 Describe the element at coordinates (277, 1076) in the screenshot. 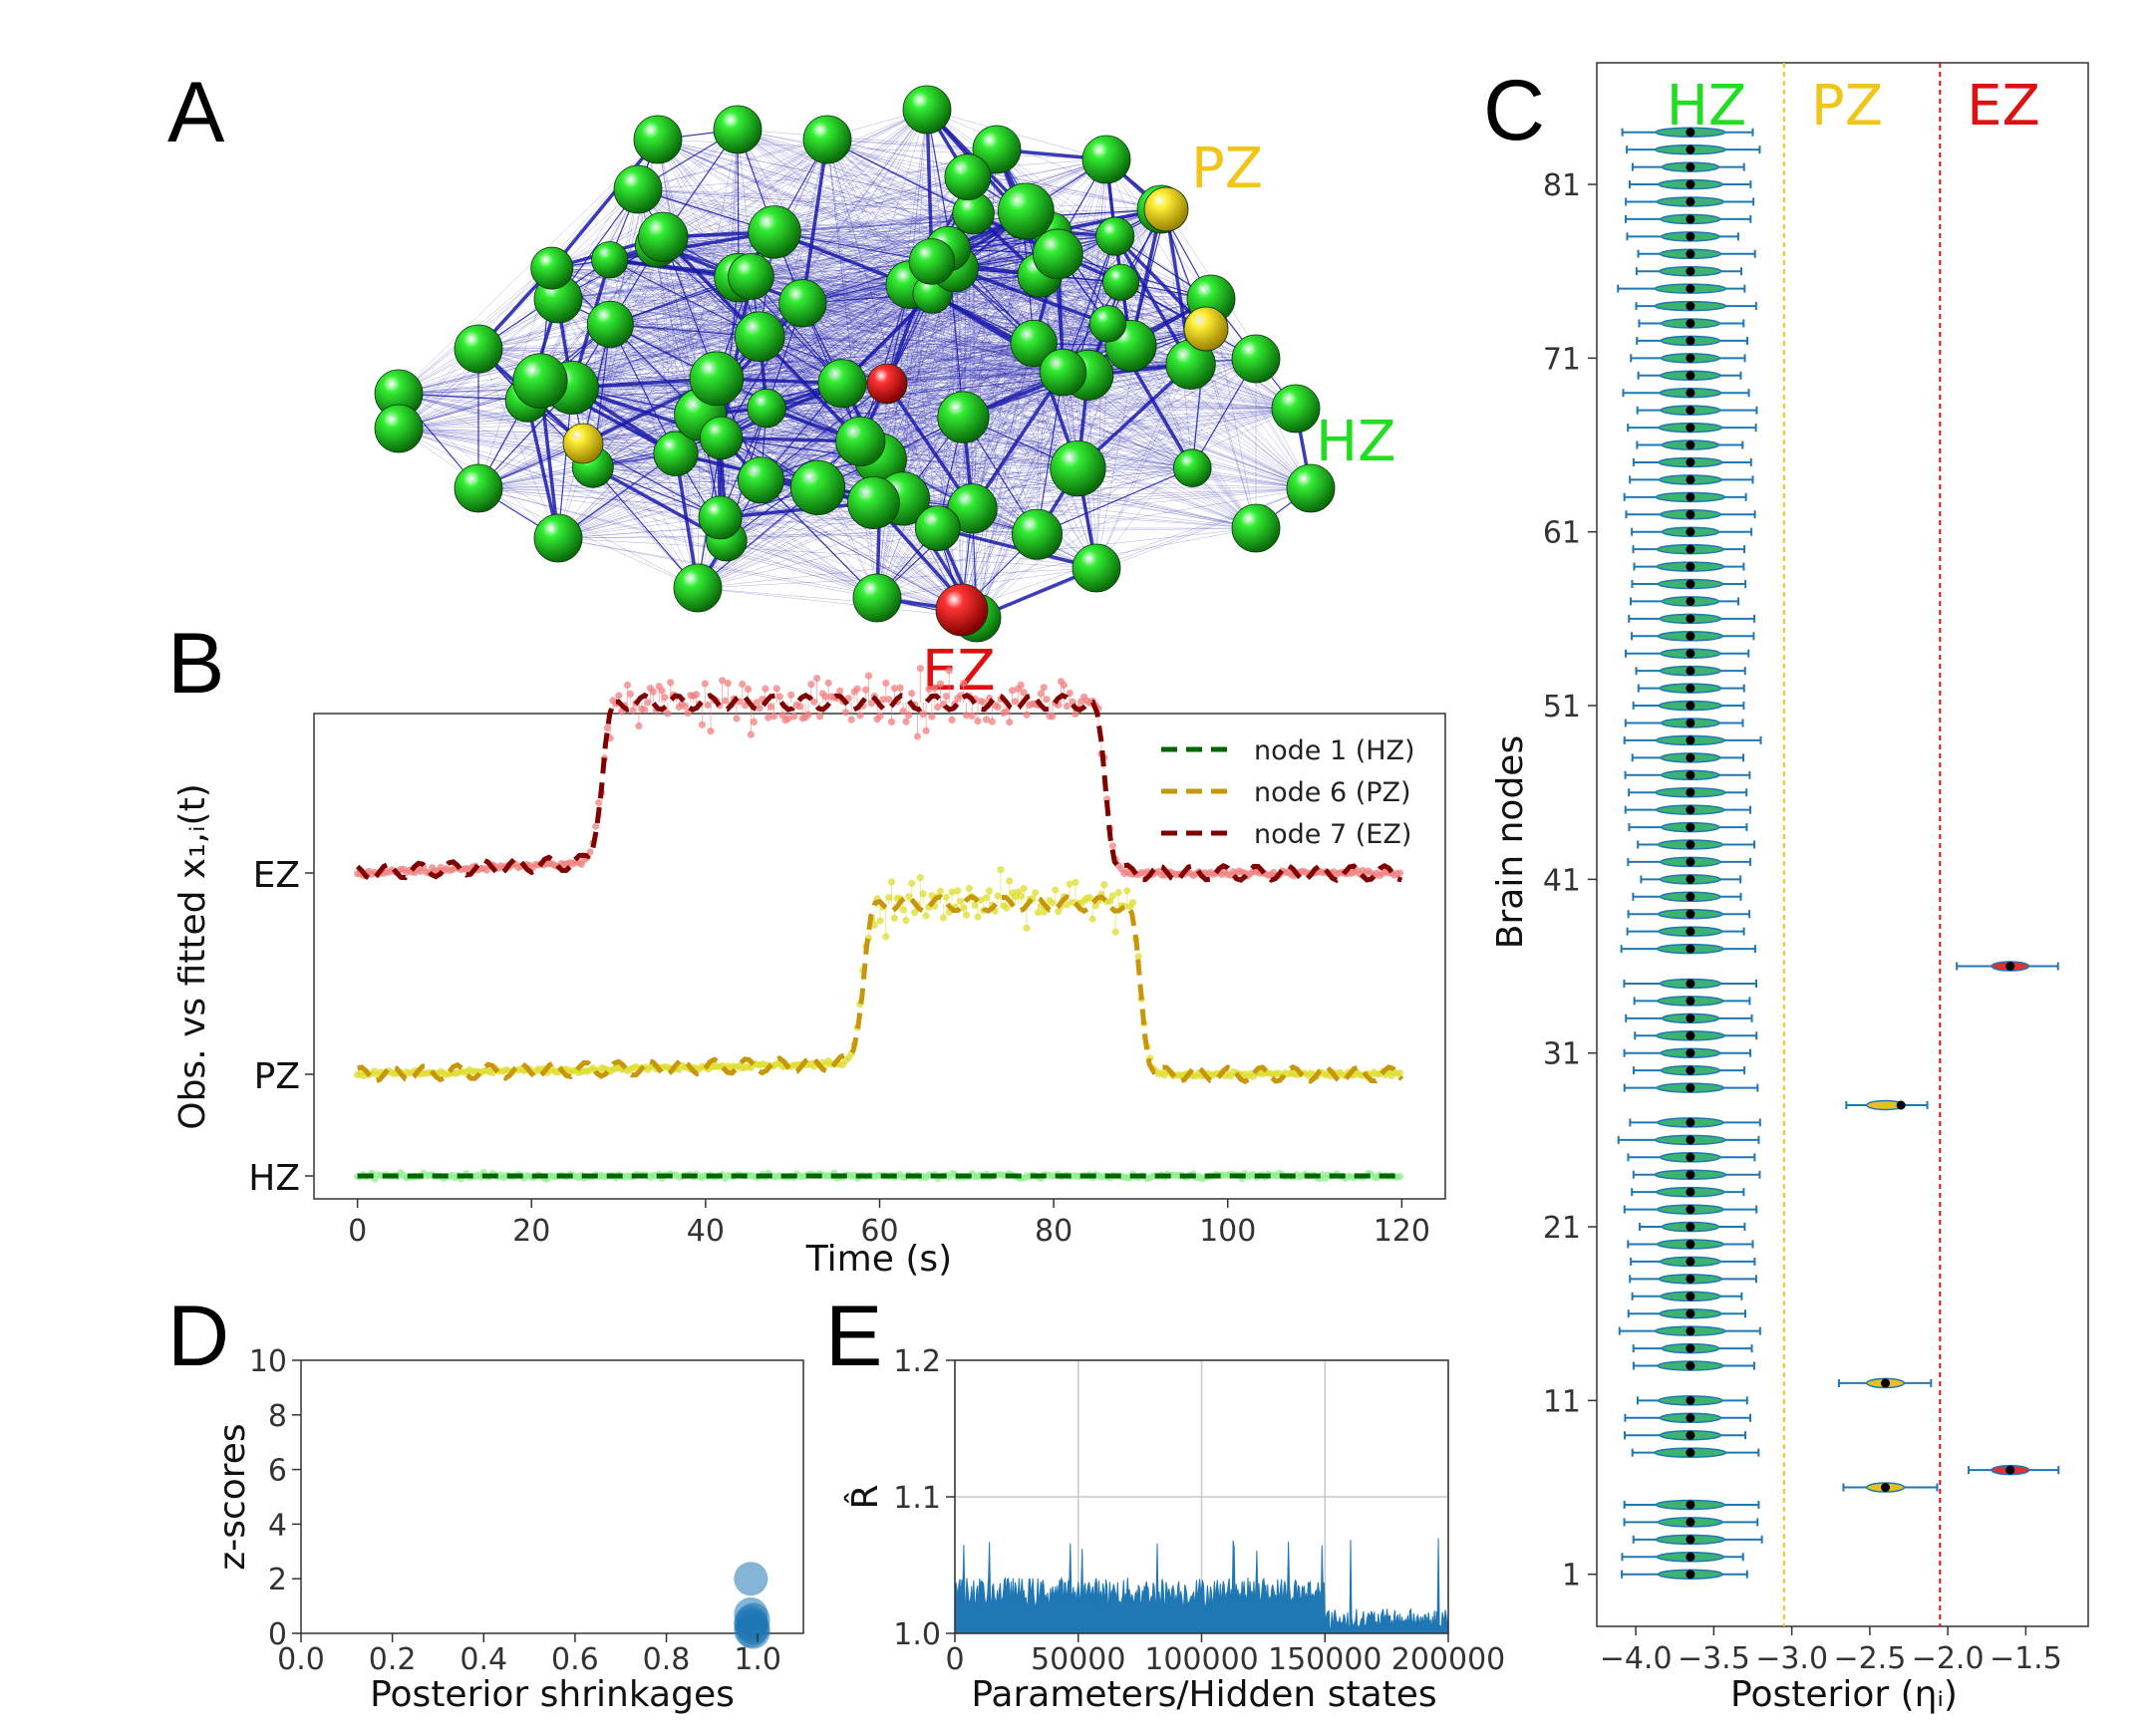

I see `b-ytick-label: PZ` at that location.